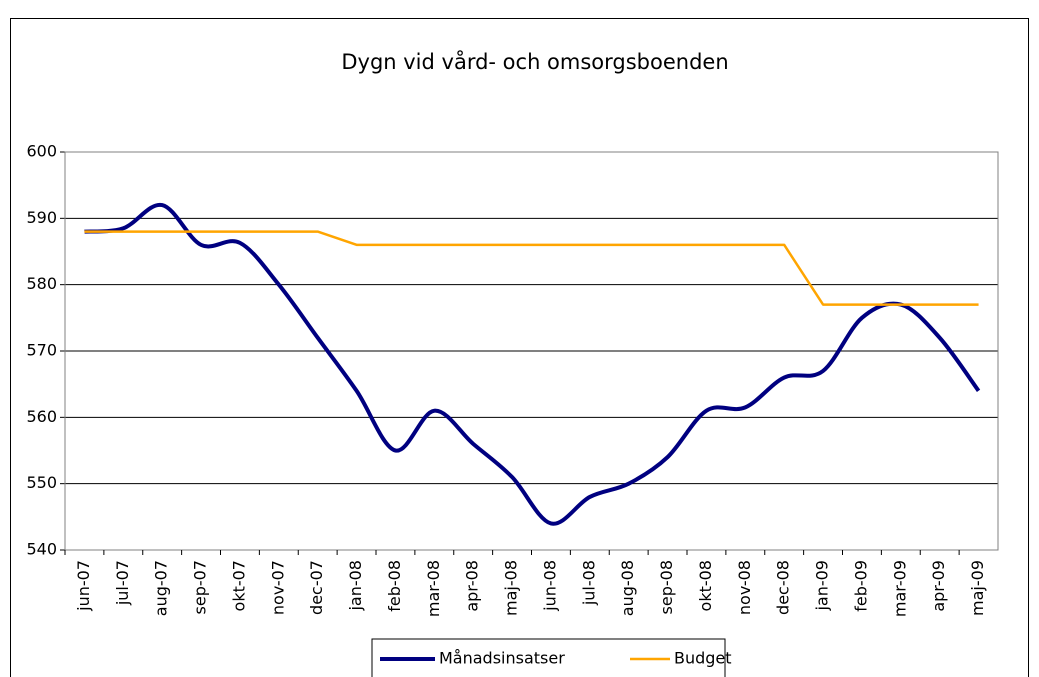 The height and width of the screenshot is (677, 1039). What do you see at coordinates (899, 588) in the screenshot?
I see `x-tick-label: mar-09` at bounding box center [899, 588].